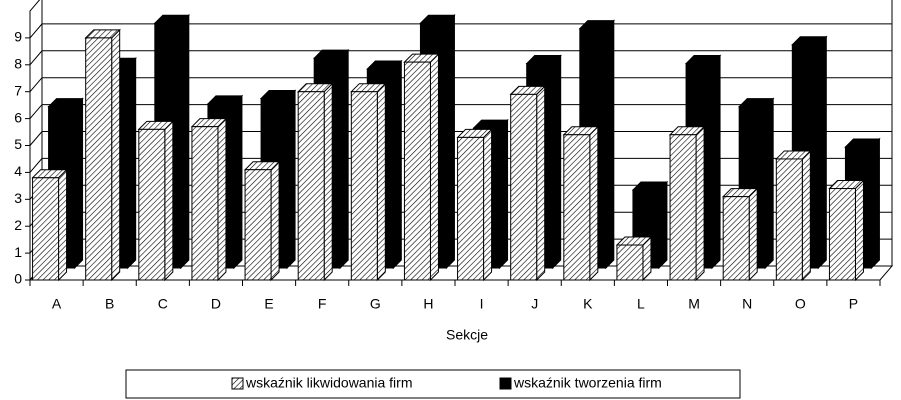 The image size is (901, 400). I want to click on x-axis-label: Sekcje, so click(467, 335).